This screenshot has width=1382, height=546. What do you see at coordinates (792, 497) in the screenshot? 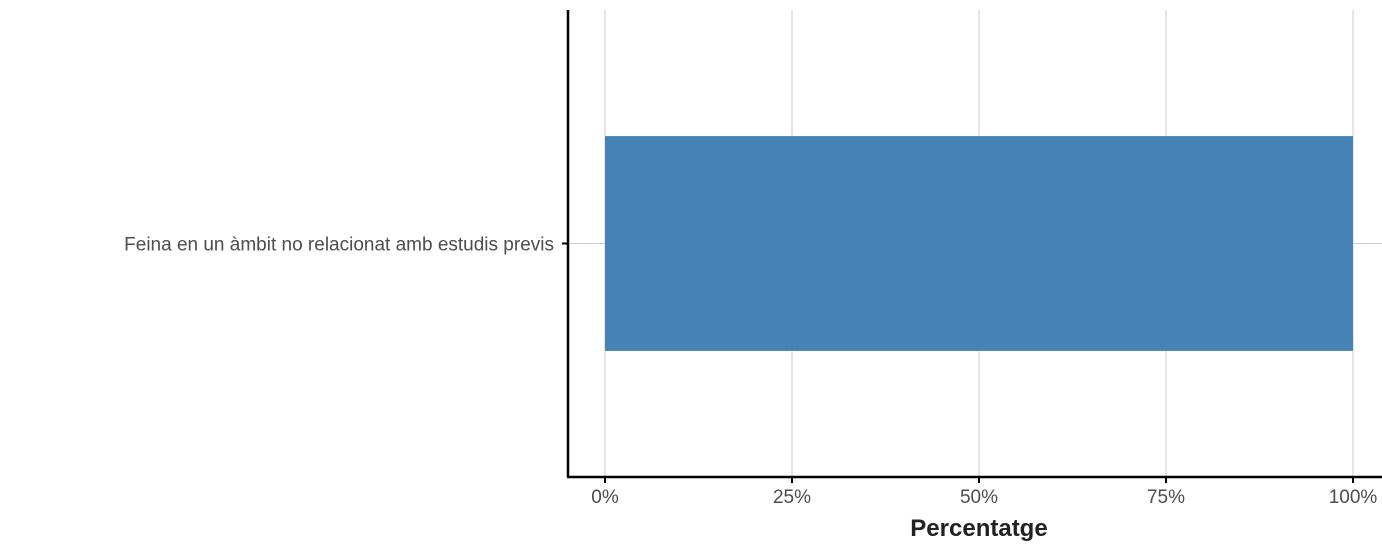
I see `x-tick-label-1: 25%` at bounding box center [792, 497].